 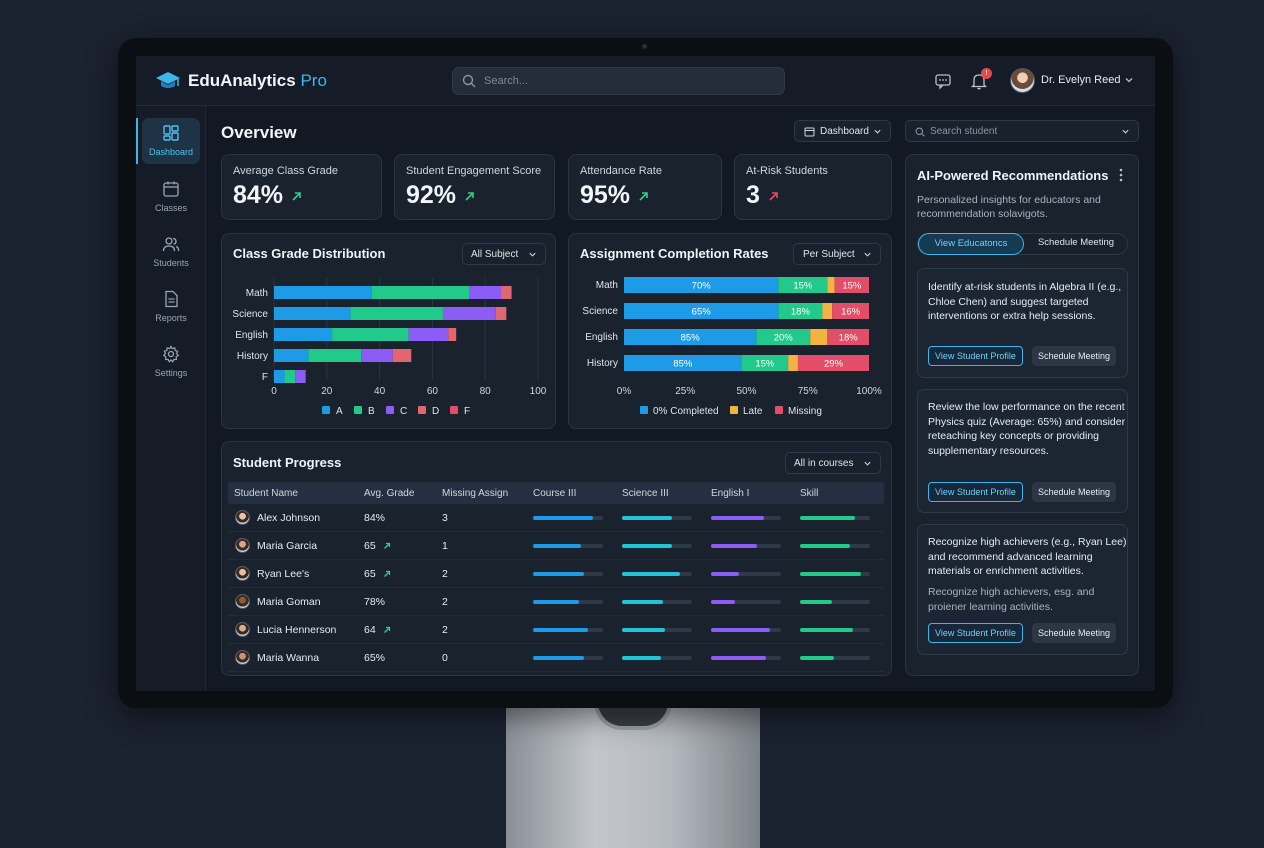 What do you see at coordinates (1121, 175) in the screenshot?
I see `more-vertical-icon` at bounding box center [1121, 175].